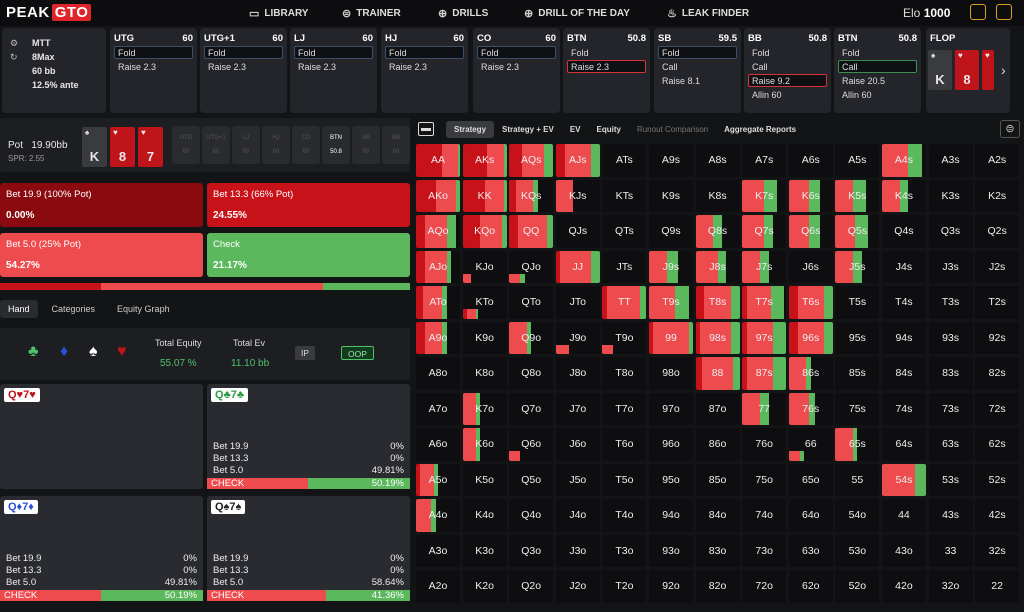 This screenshot has width=1024, height=612. I want to click on hand-cell: T9o, so click(624, 337).